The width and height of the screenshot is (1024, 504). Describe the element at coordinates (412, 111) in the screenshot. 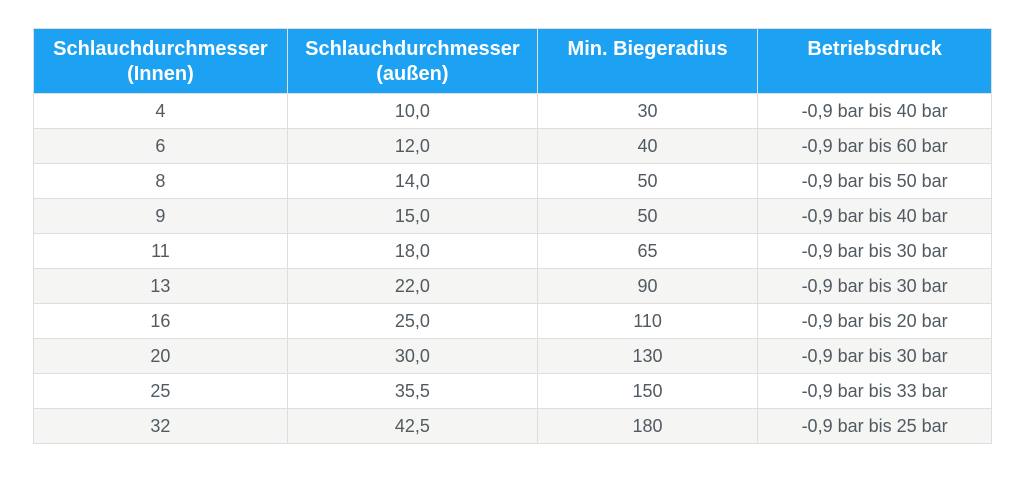

I see `table-cell: 10,0` at that location.